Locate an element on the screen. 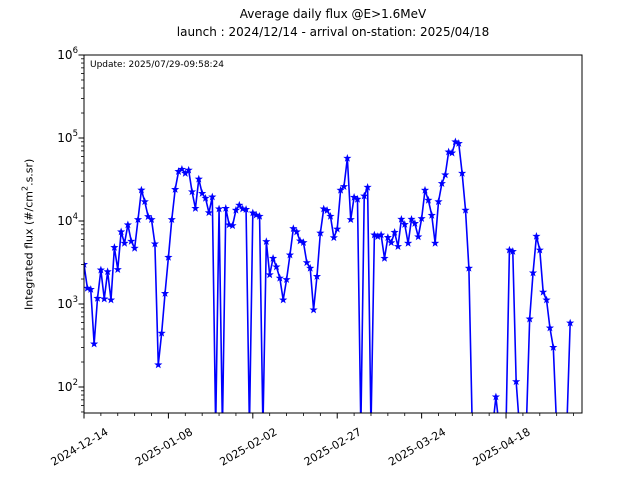 The height and width of the screenshot is (480, 640). y-axis-label-prefix: Integrated flux (#/cm is located at coordinates (29, 251).